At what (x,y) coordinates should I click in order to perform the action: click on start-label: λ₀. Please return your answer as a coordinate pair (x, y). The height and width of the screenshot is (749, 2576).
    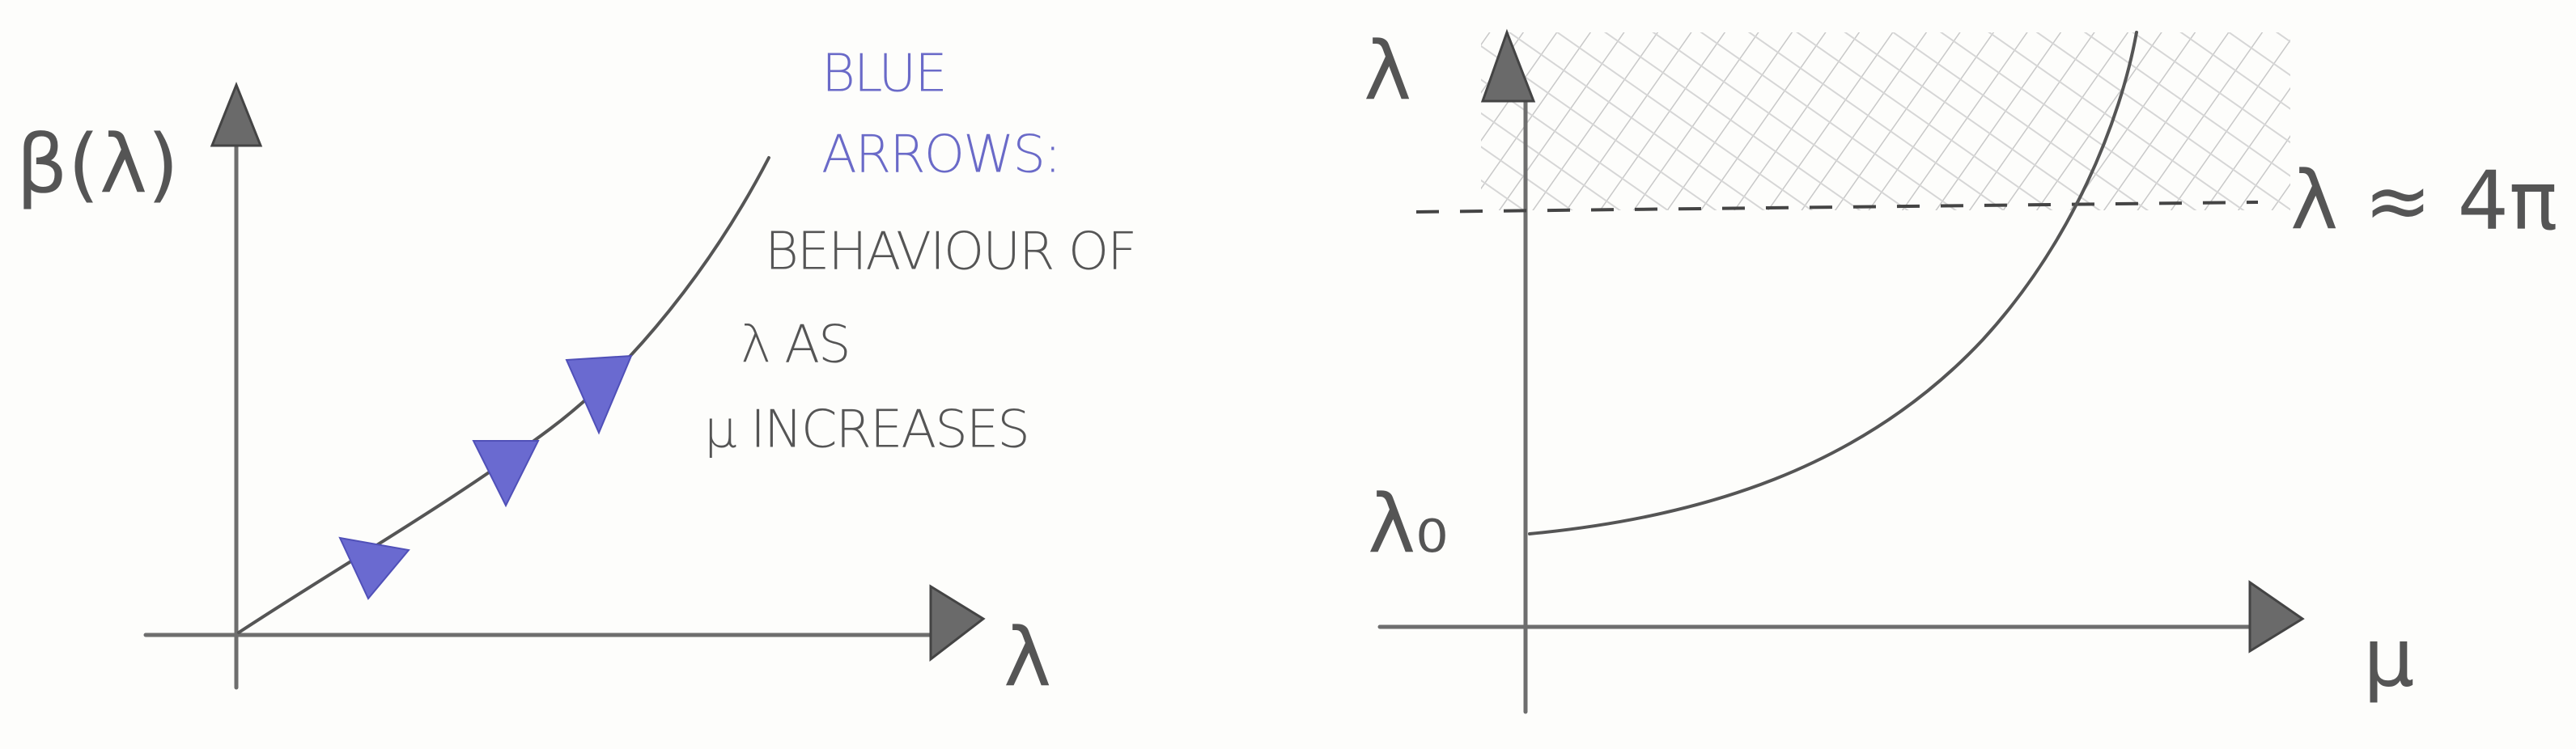
    Looking at the image, I should click on (1408, 523).